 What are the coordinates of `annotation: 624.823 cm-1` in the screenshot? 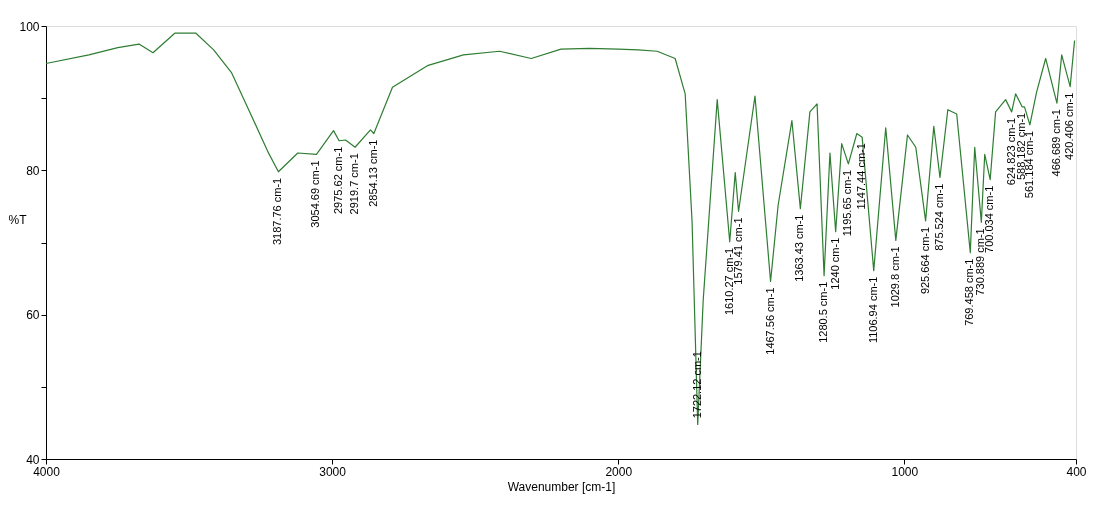 It's located at (1010, 151).